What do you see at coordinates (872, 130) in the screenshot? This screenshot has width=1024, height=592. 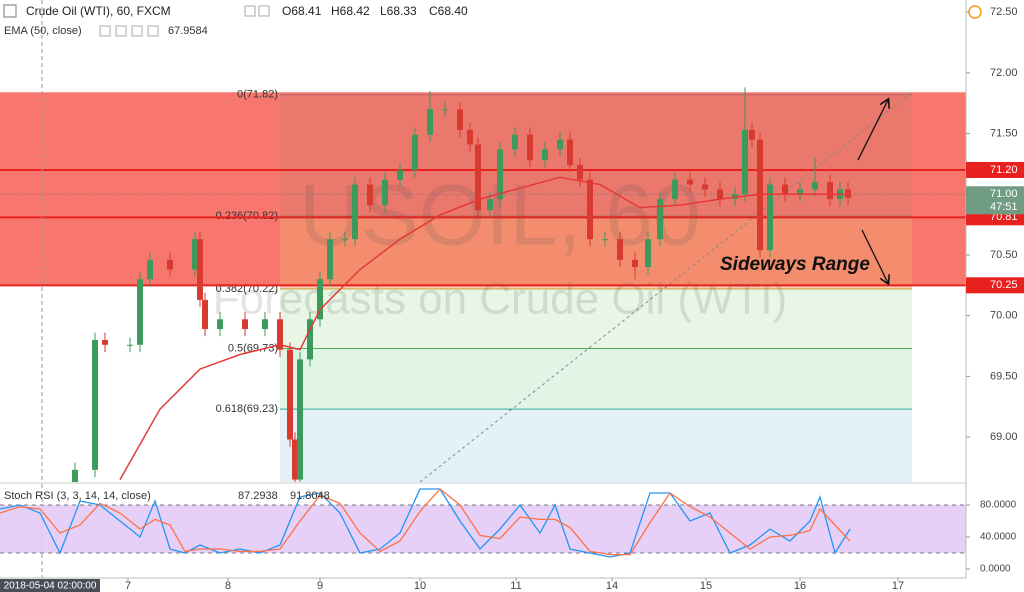 I see `arrow-up` at bounding box center [872, 130].